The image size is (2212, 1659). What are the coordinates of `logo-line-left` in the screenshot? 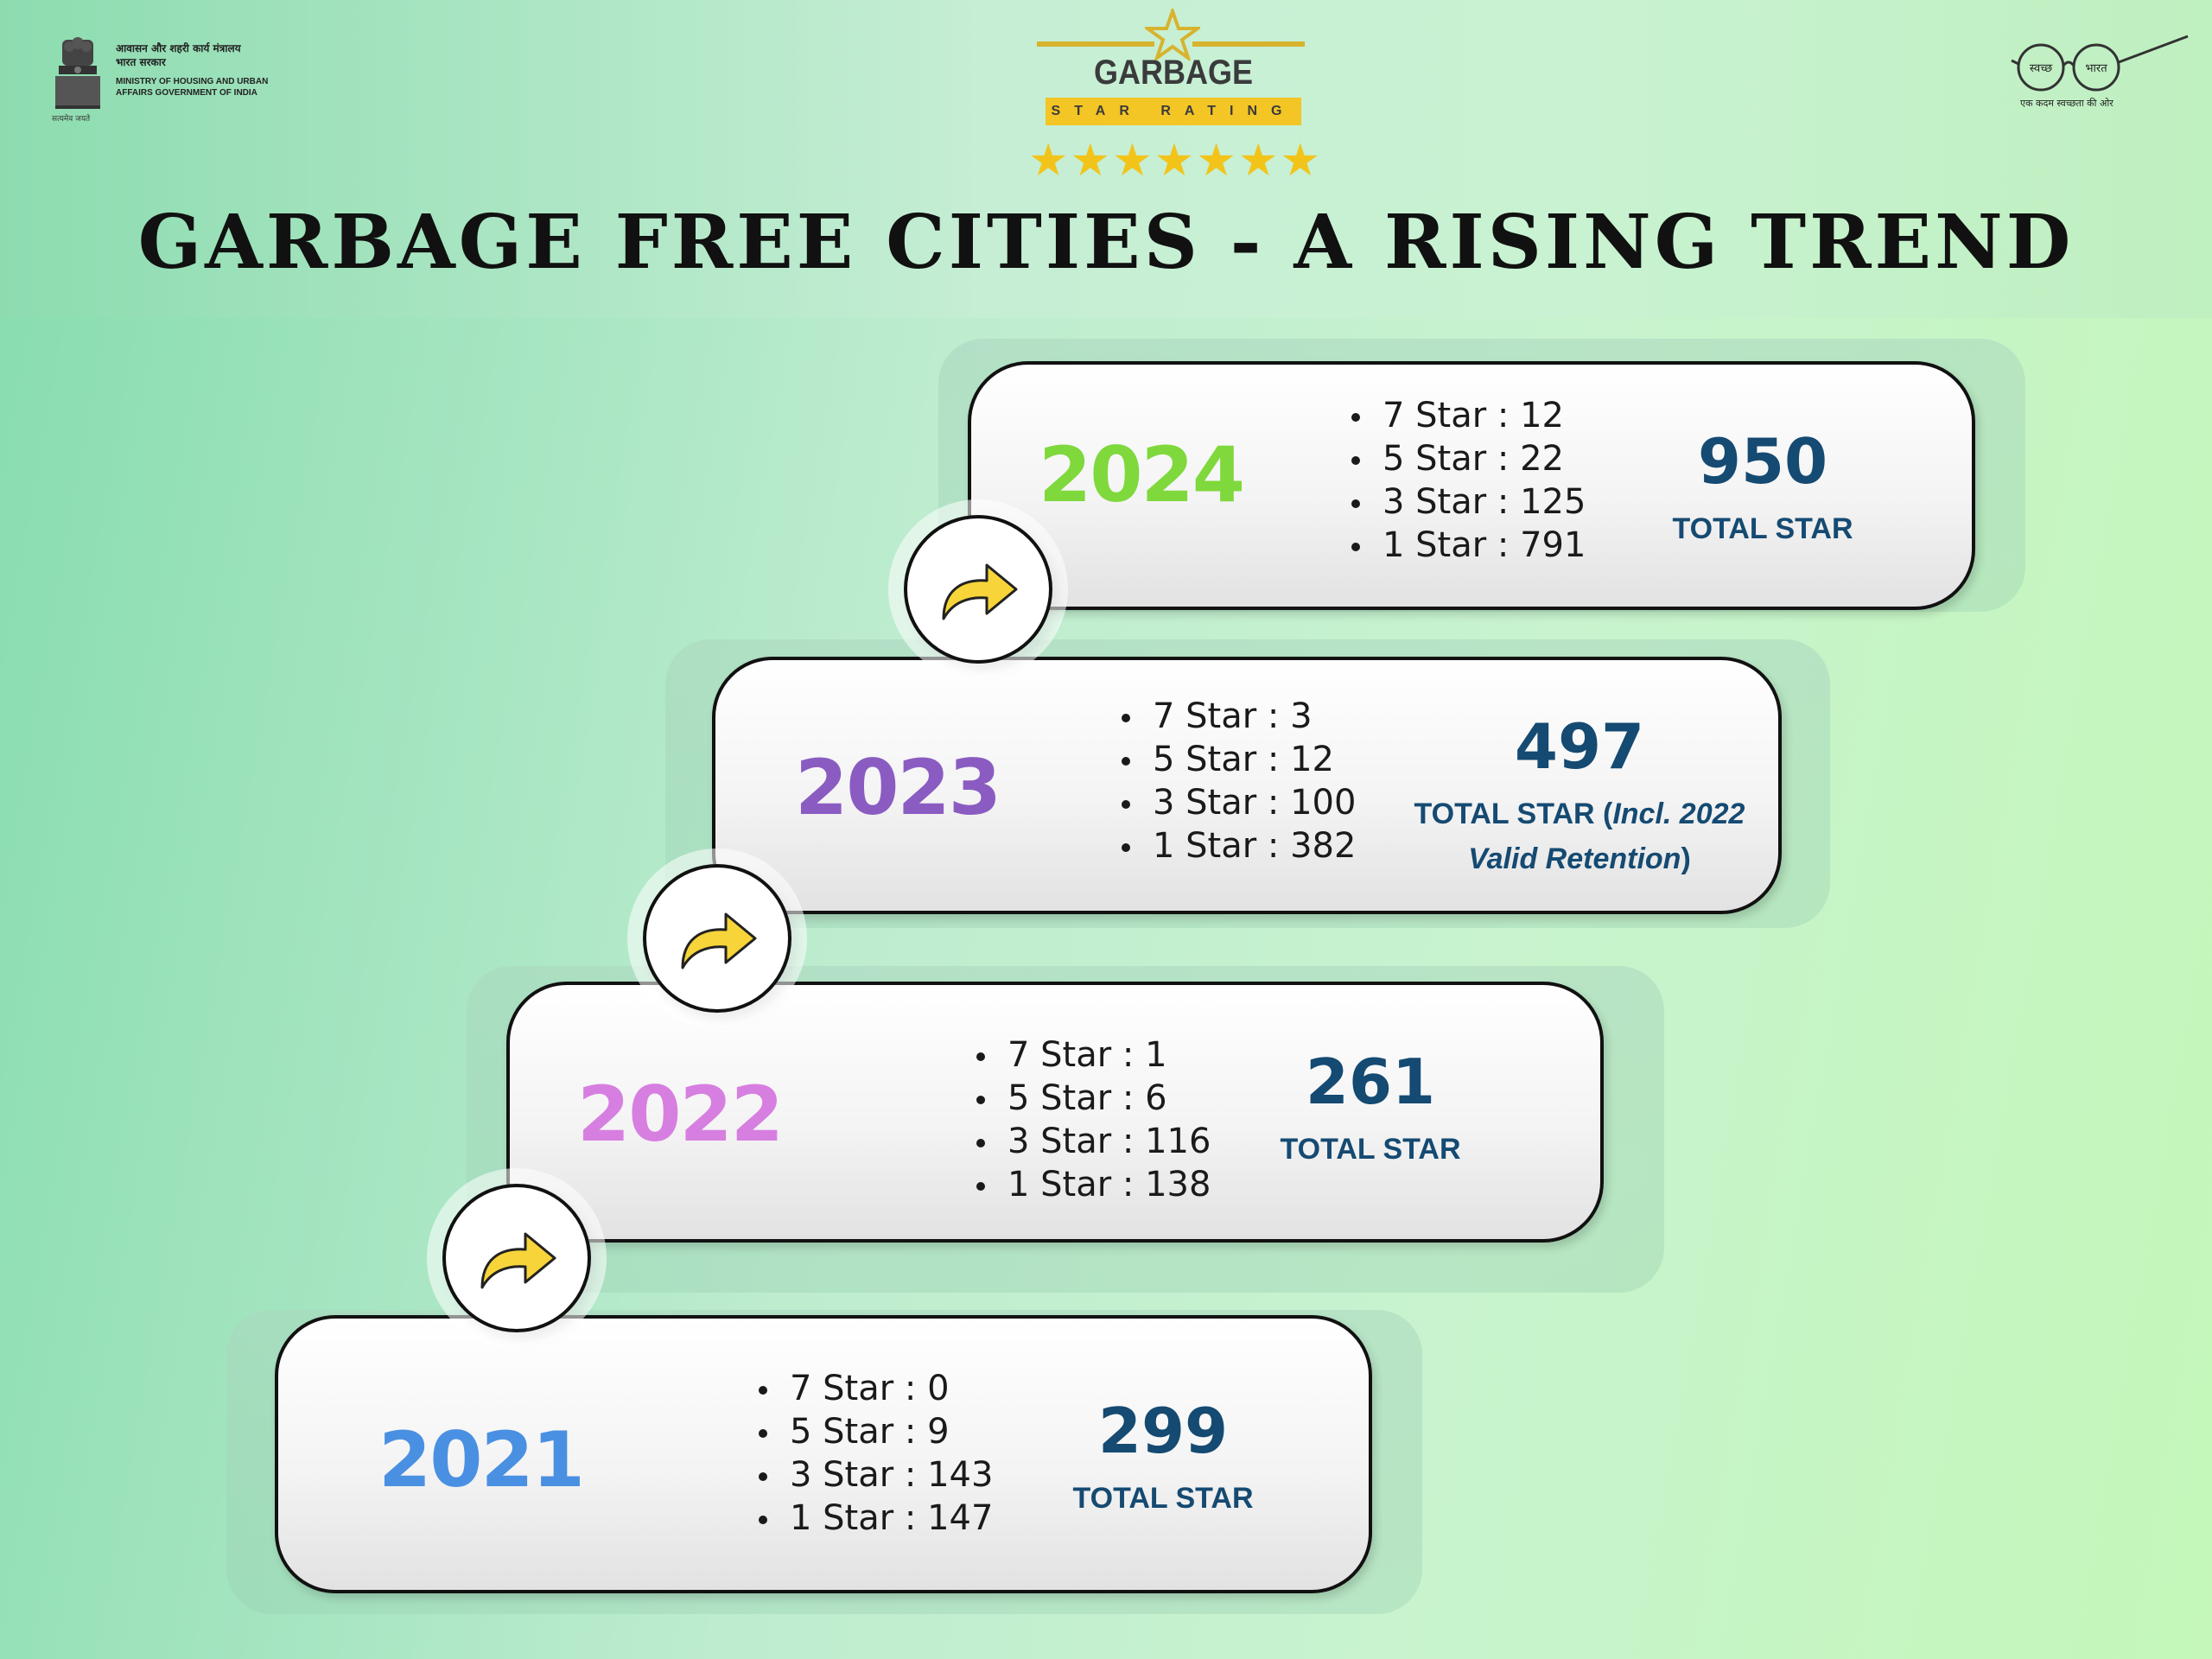 It's located at (1095, 44).